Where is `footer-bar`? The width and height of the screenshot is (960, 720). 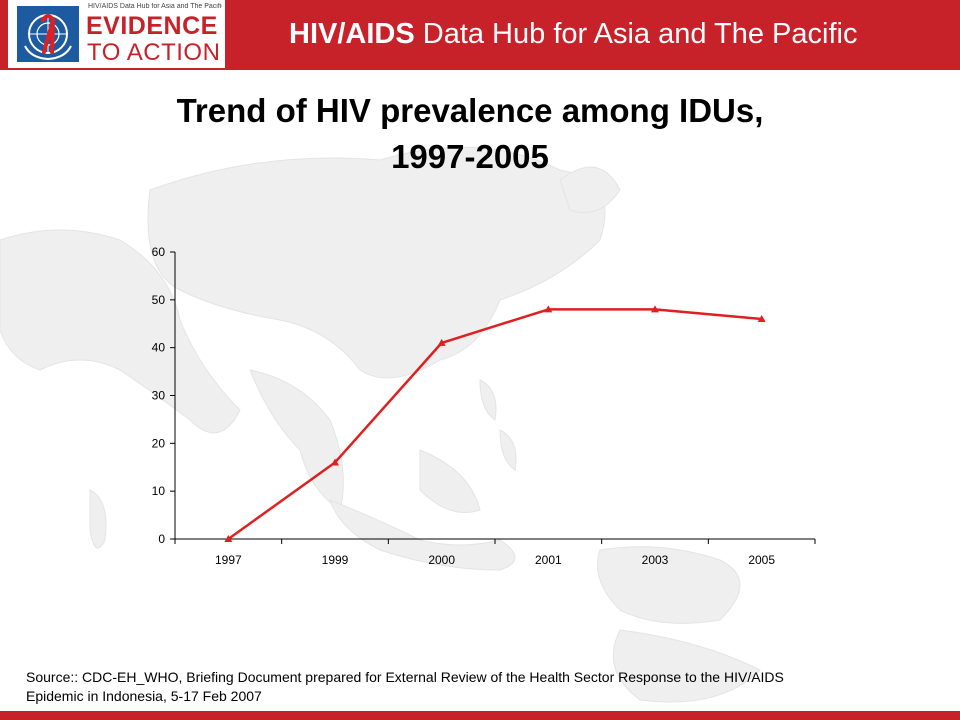 footer-bar is located at coordinates (480, 715).